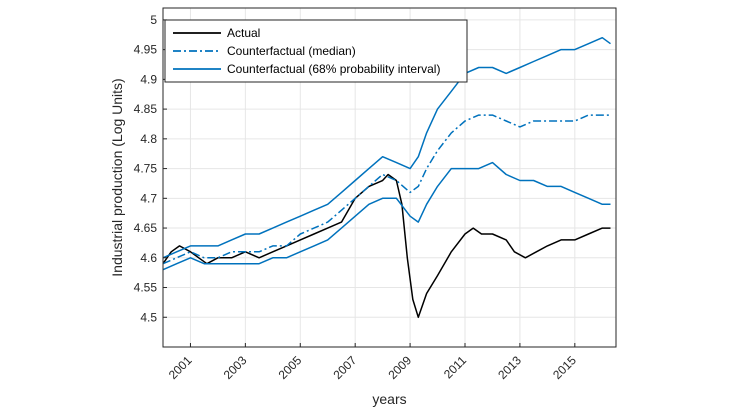  Describe the element at coordinates (146, 288) in the screenshot. I see `y-tick-label: 4.55` at that location.